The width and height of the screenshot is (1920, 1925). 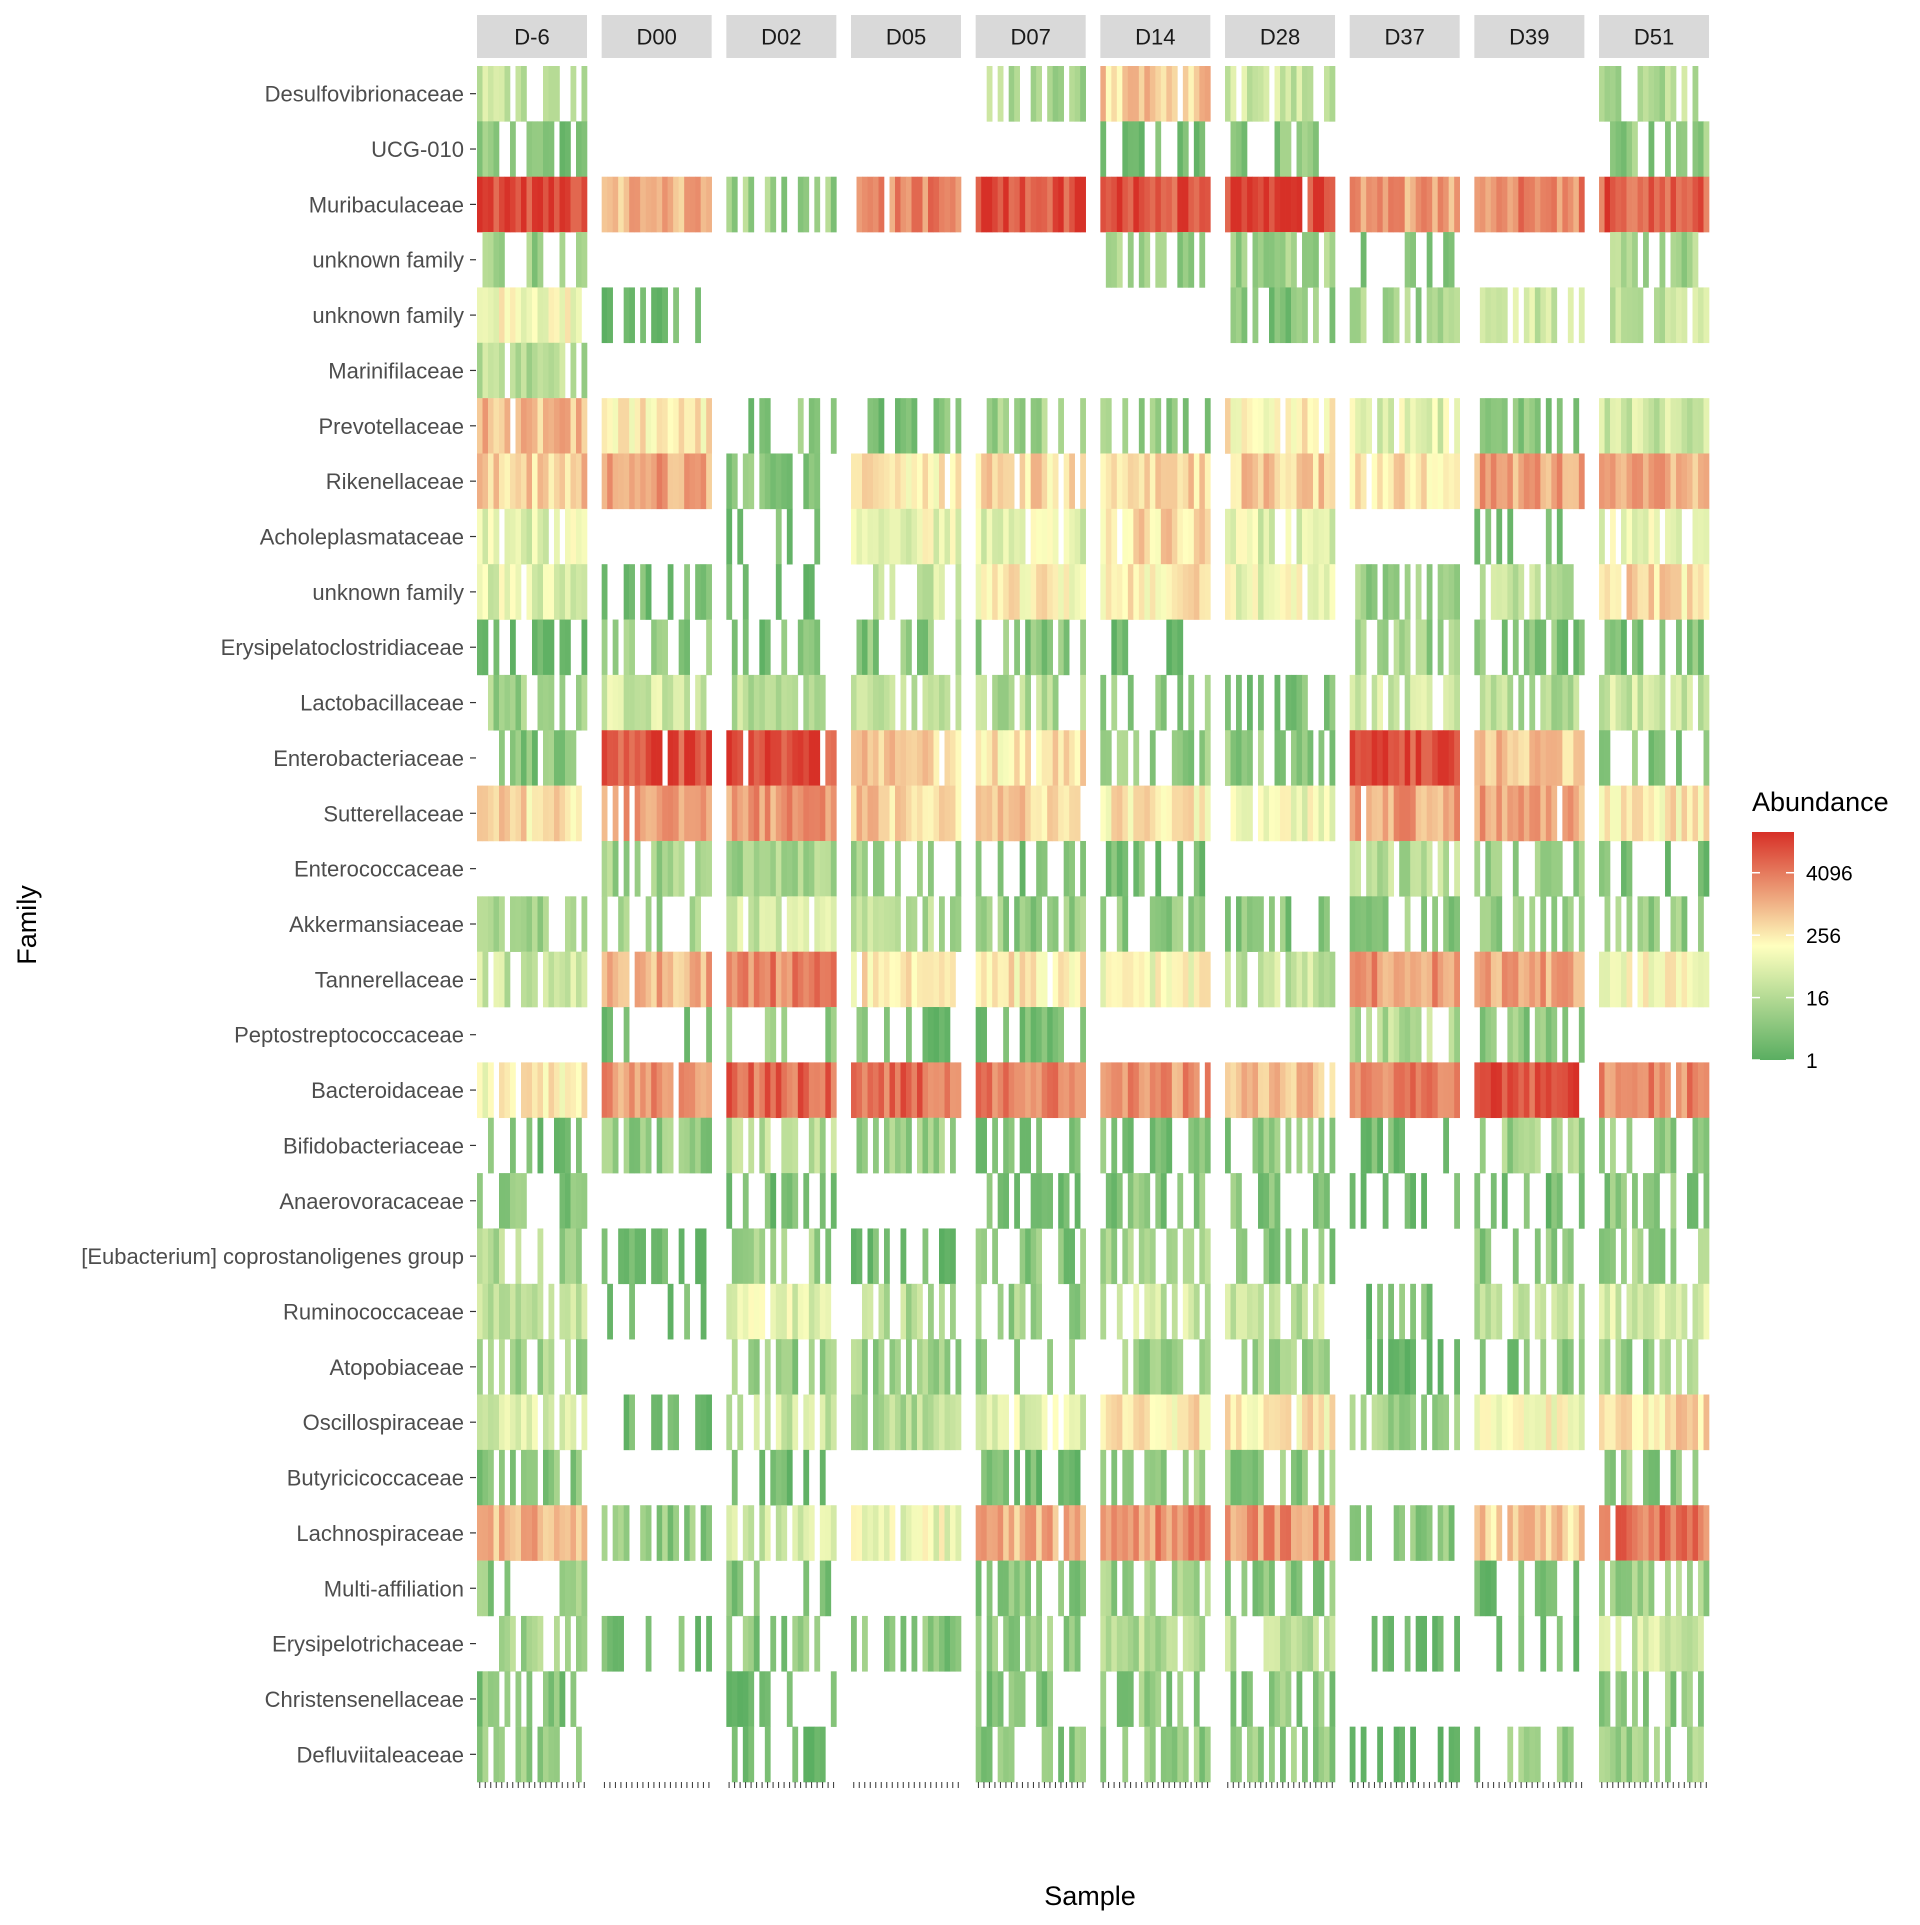 What do you see at coordinates (1093, 1785) in the screenshot?
I see `sample-axis` at bounding box center [1093, 1785].